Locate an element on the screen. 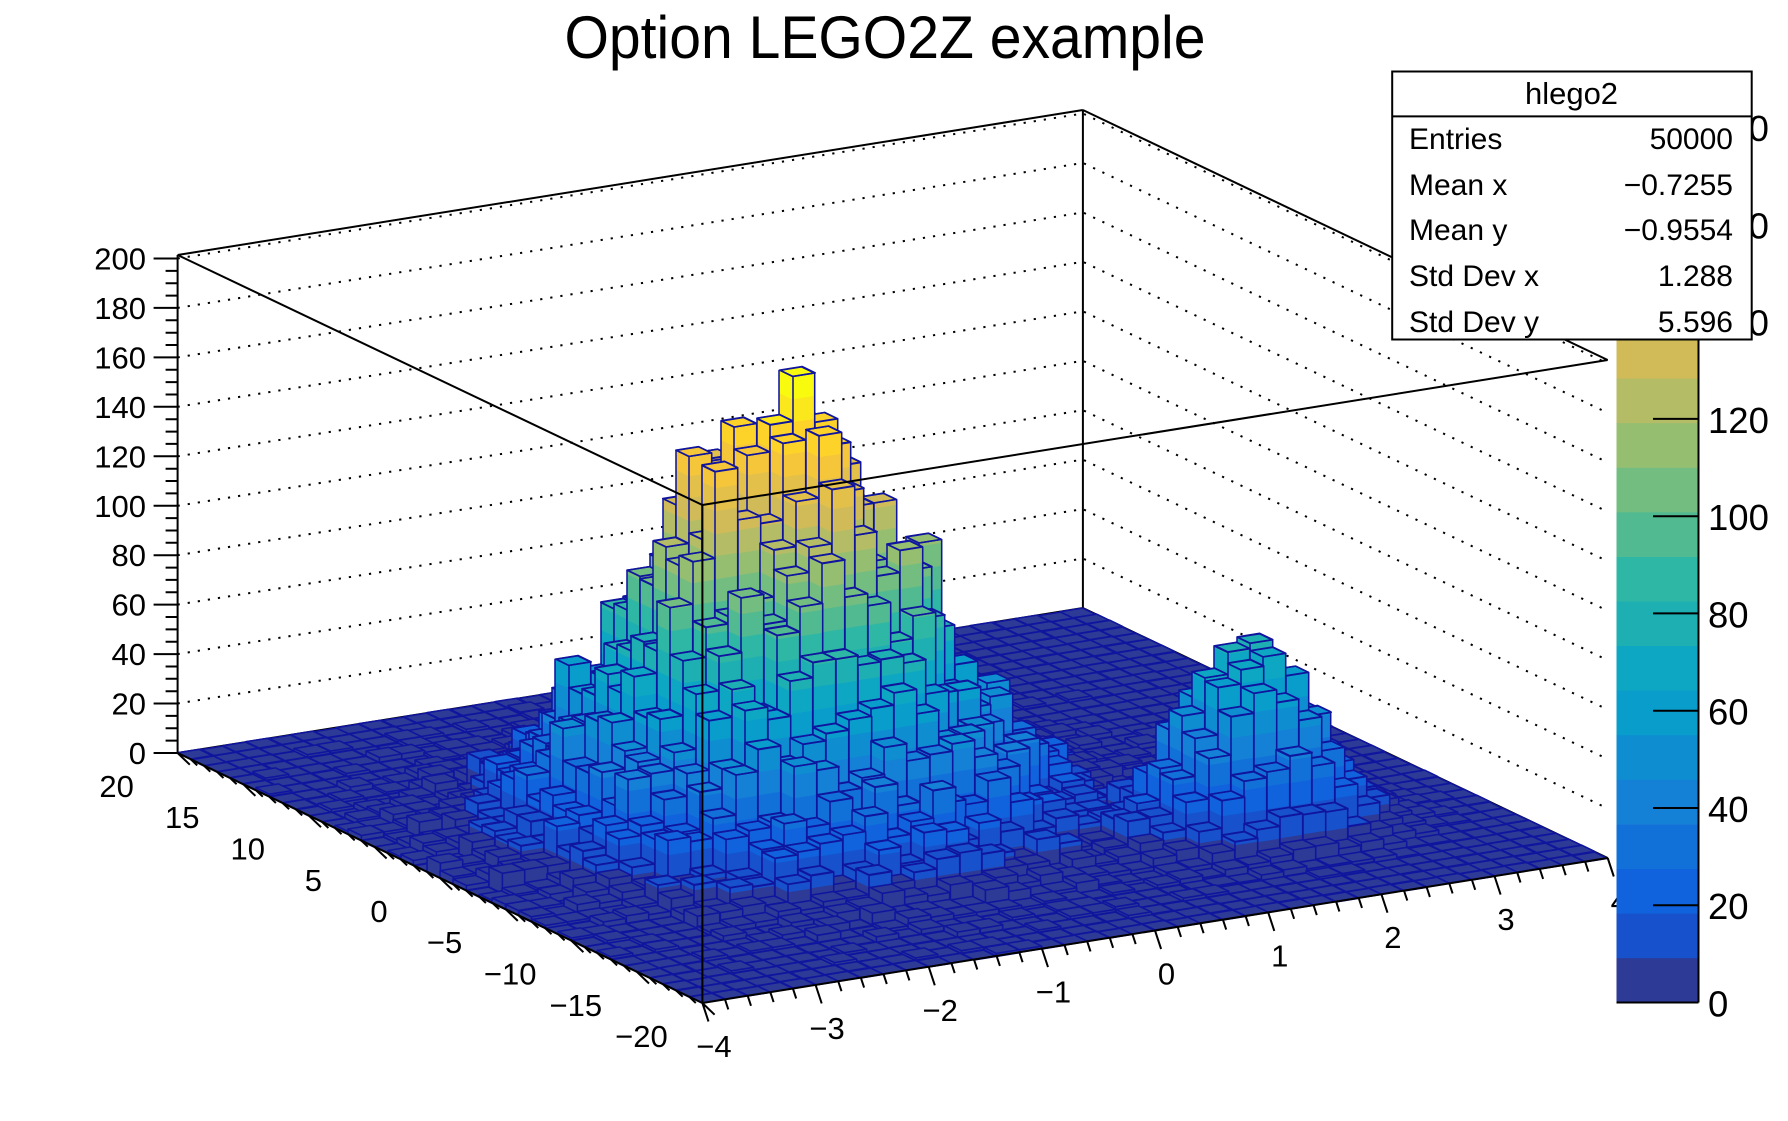  svg-text: 1 is located at coordinates (1279, 955).